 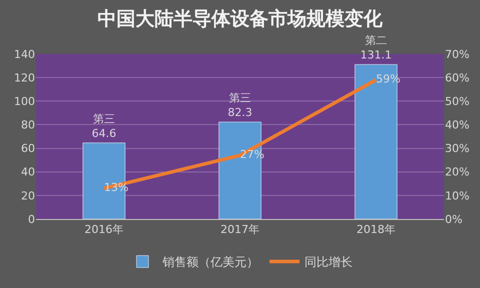 I want to click on data-label: 第三 82.3, so click(x=240, y=105).